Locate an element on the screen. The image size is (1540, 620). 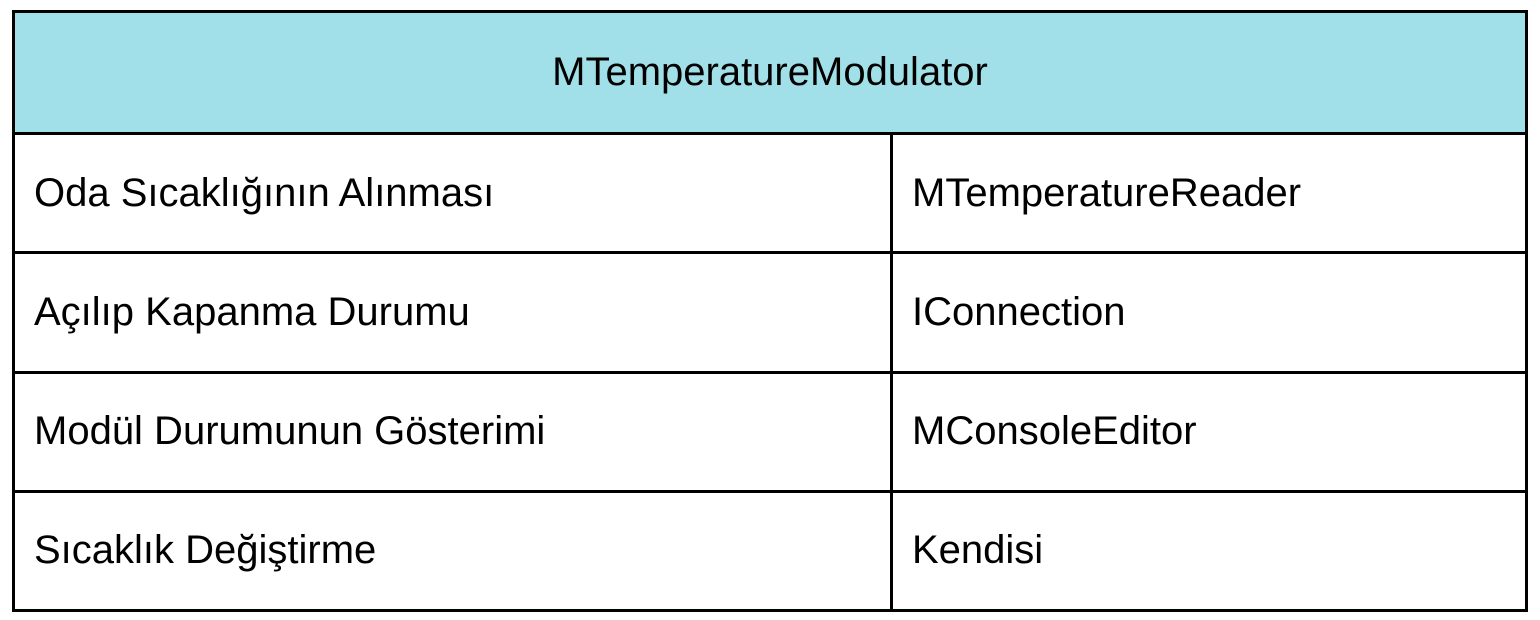
responsibility-cell: Sıcaklık Değiştirme is located at coordinates (454, 550).